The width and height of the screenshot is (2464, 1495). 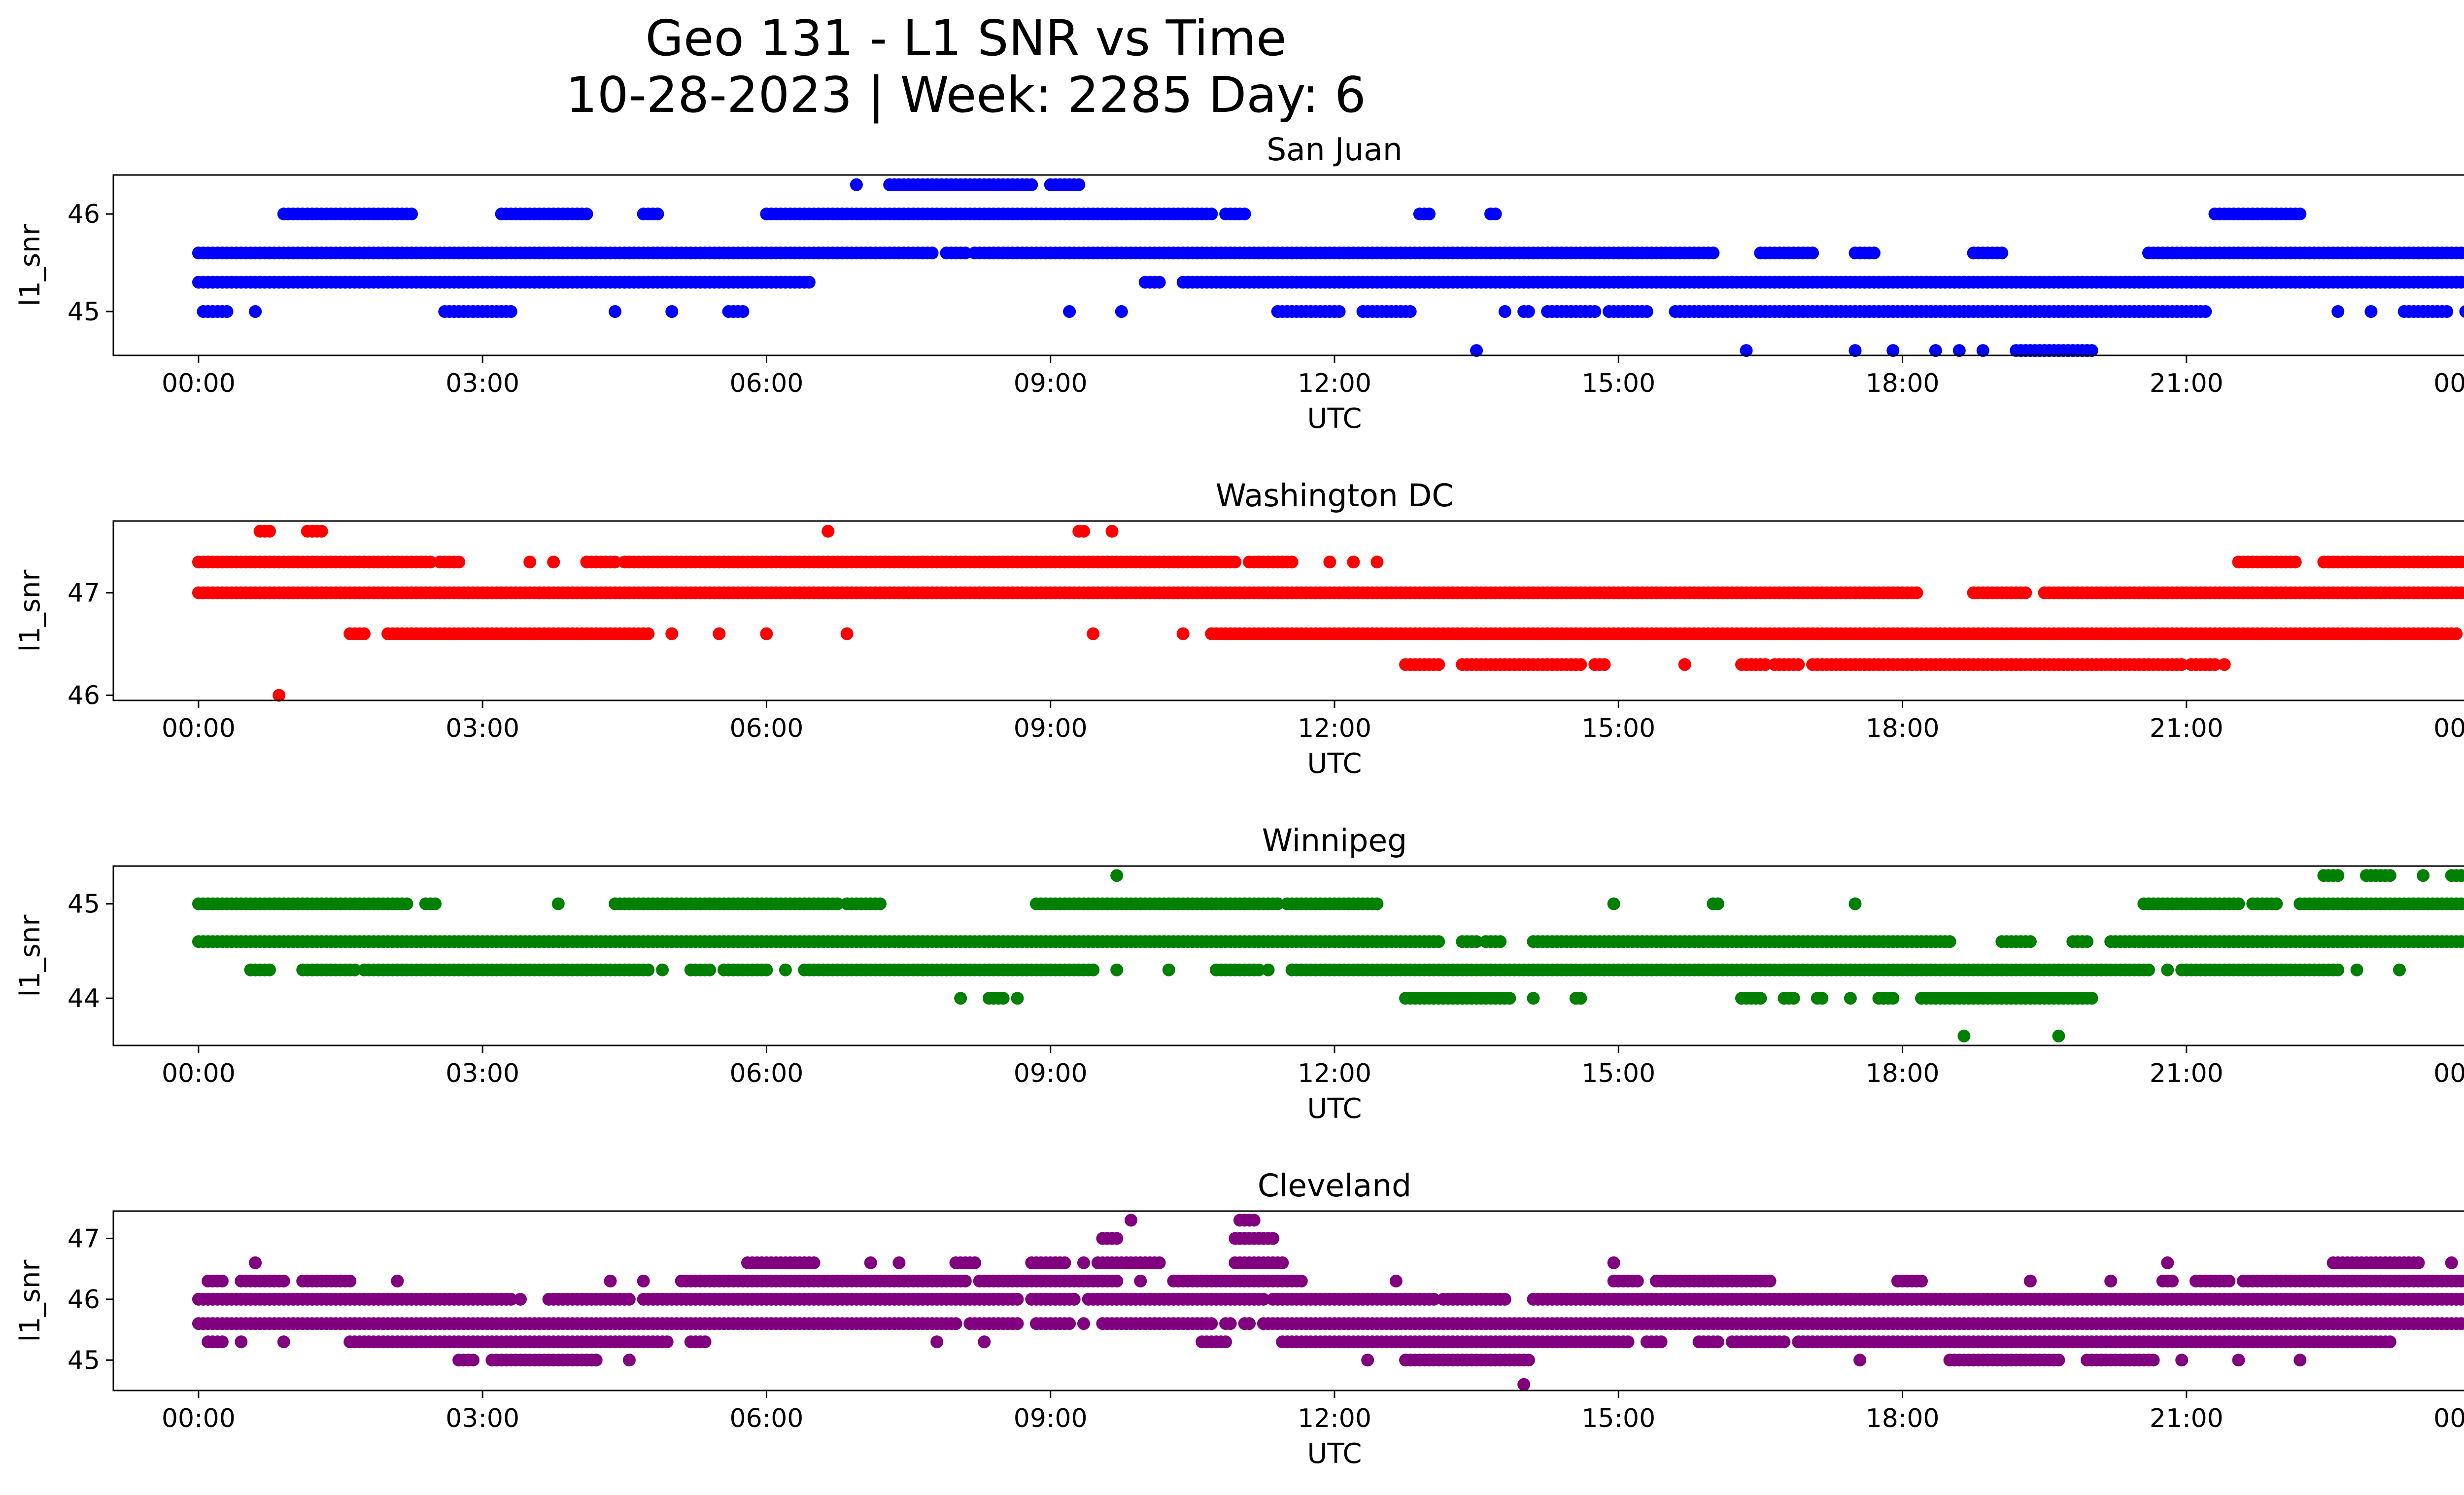 I want to click on axes-frame, so click(x=1288, y=265).